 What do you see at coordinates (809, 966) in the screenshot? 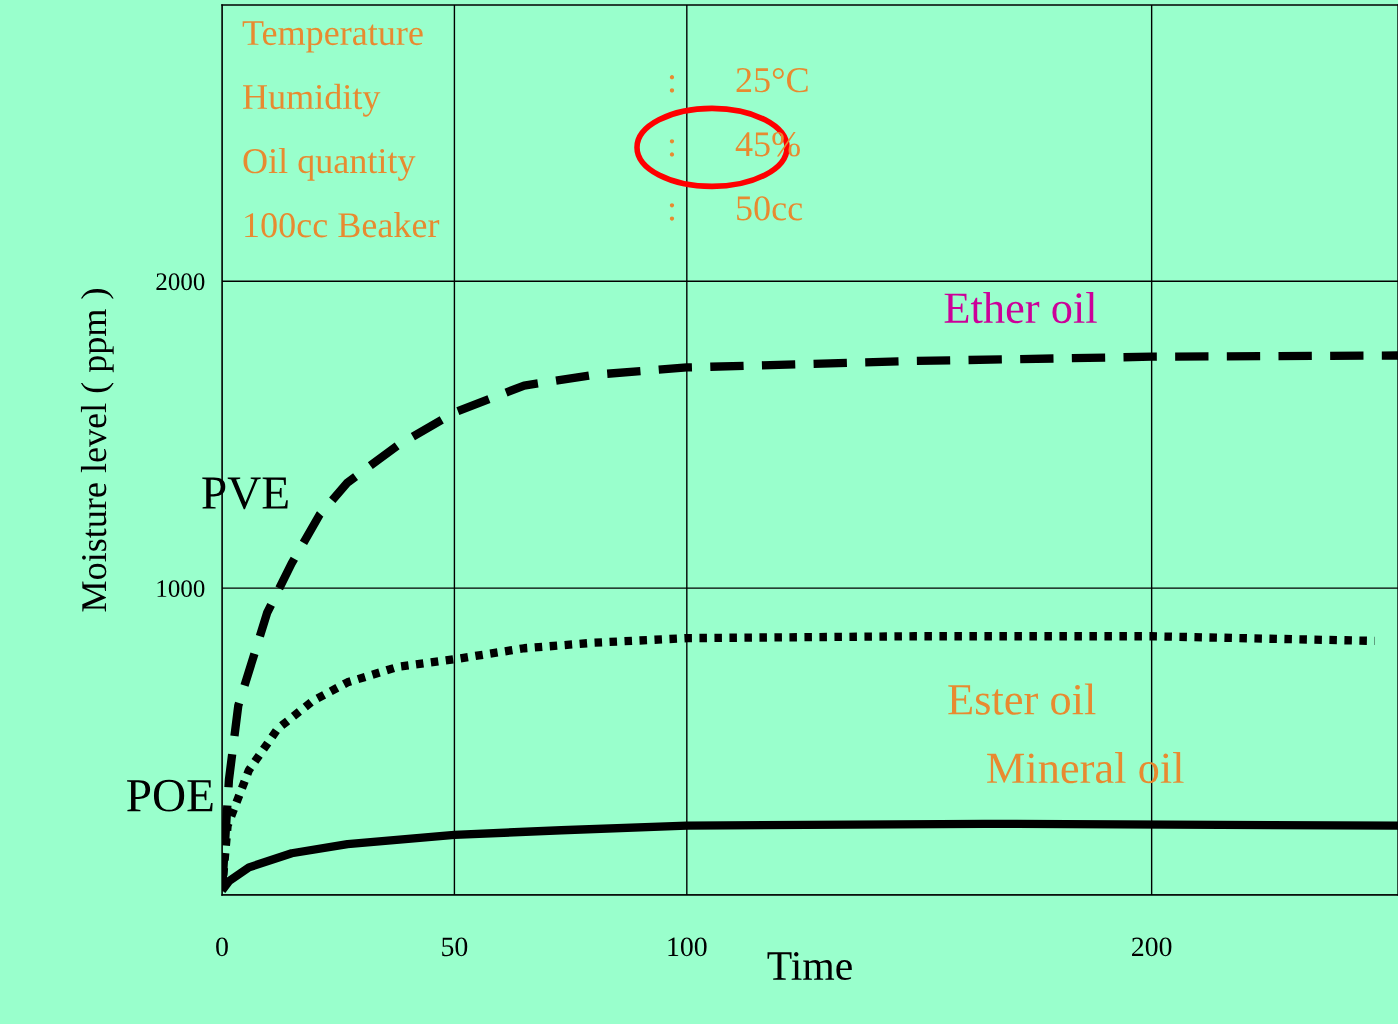
I see `x-axis-title: Time` at bounding box center [809, 966].